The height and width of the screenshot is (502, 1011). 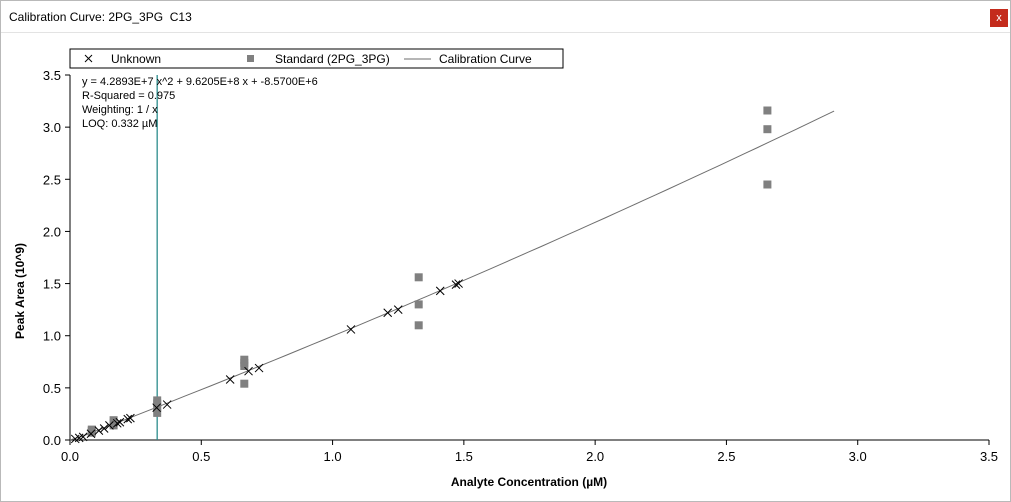 I want to click on x-tick-label: 2.0, so click(x=595, y=456).